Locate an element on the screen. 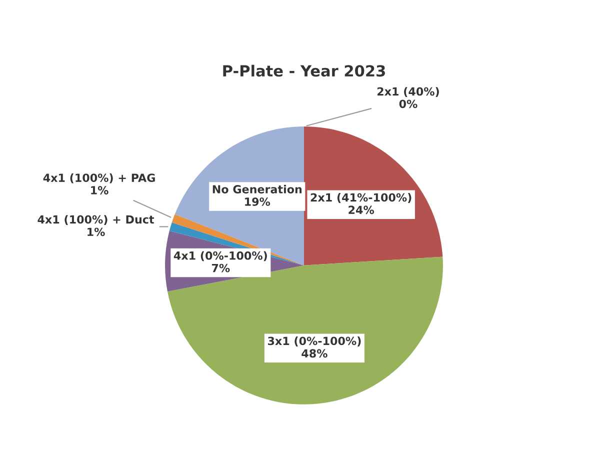 The image size is (608, 451). data-label: 19% is located at coordinates (257, 202).